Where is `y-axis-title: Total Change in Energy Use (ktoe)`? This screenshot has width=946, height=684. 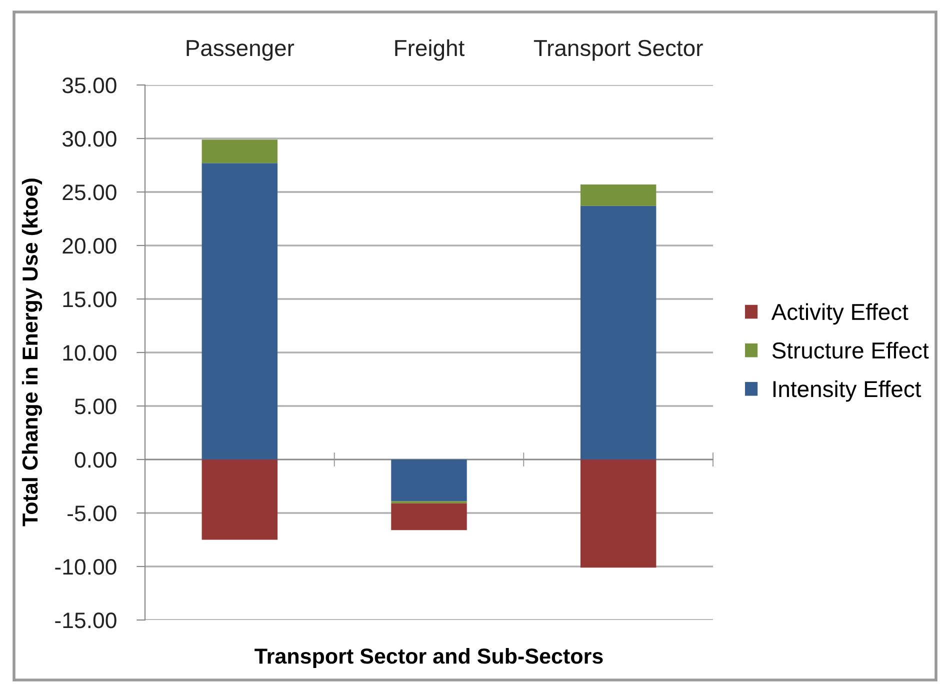
y-axis-title: Total Change in Energy Use (ktoe) is located at coordinates (32, 352).